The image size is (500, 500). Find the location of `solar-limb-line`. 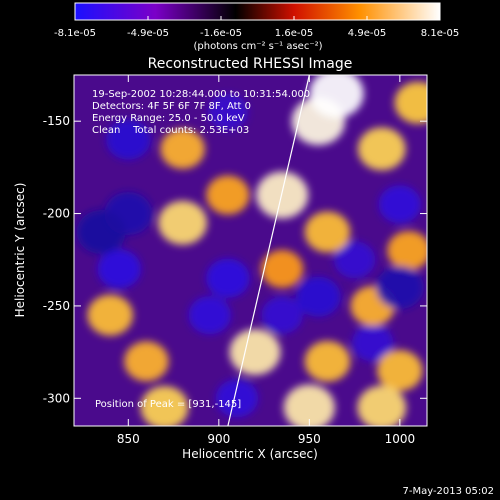

solar-limb-line is located at coordinates (268, 250).